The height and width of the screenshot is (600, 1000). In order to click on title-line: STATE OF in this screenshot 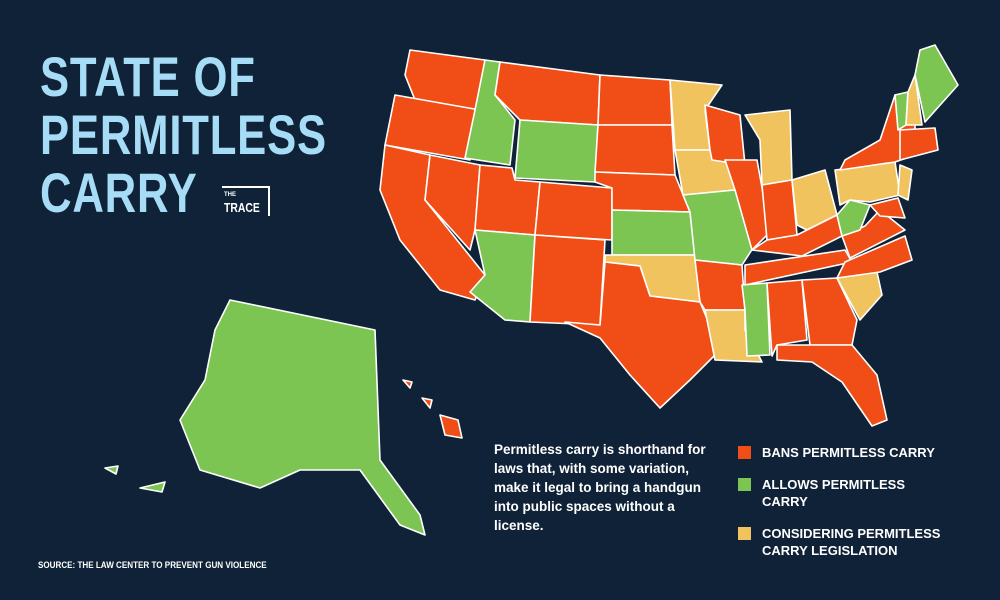, I will do `click(148, 76)`.